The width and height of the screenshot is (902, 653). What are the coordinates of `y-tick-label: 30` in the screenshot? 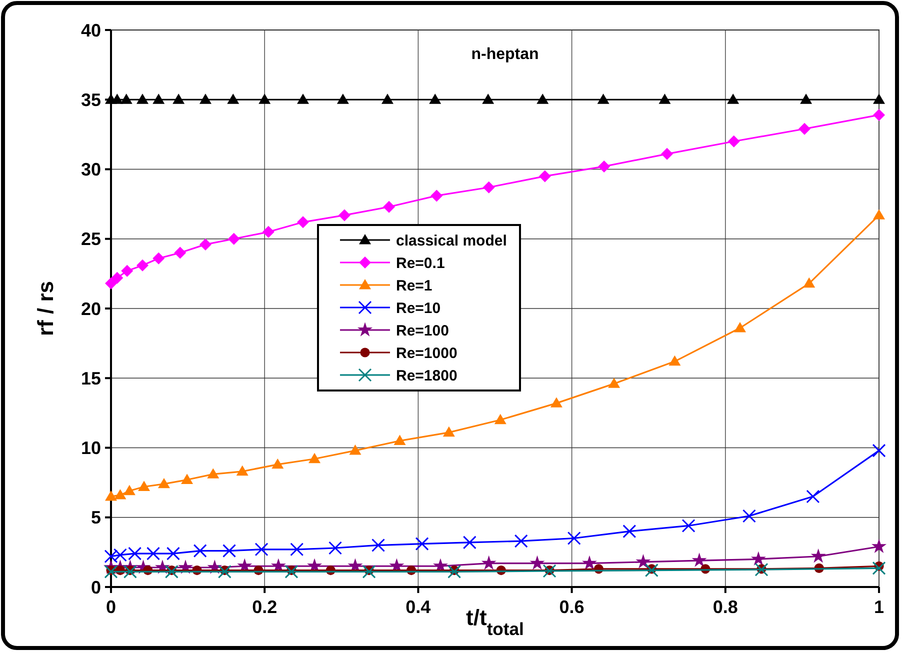 It's located at (90, 170).